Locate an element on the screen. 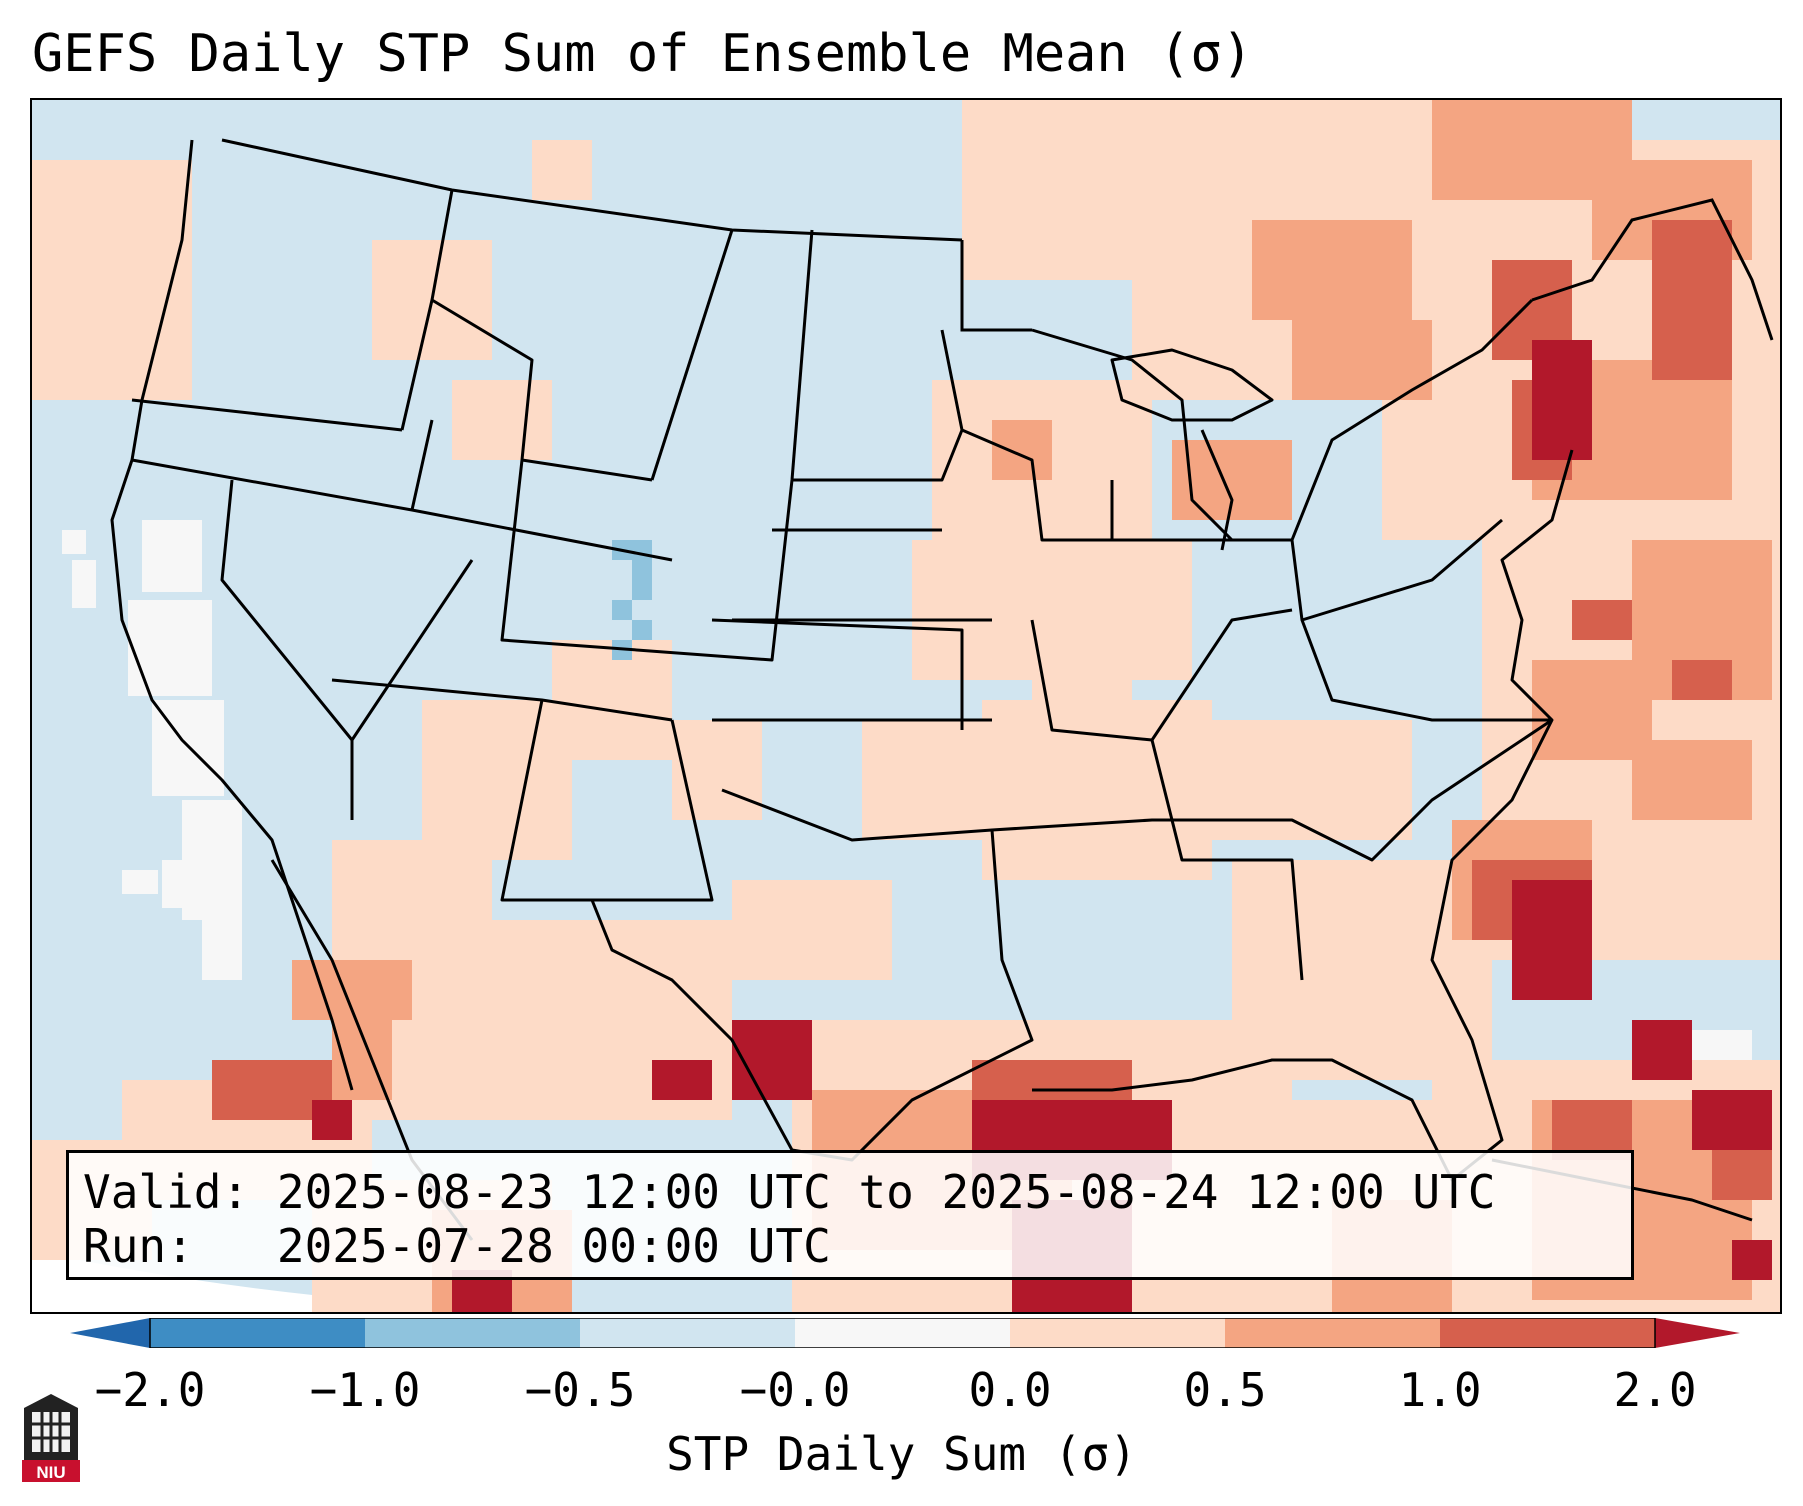  niu-logo-icon: NIU is located at coordinates (51, 1437).